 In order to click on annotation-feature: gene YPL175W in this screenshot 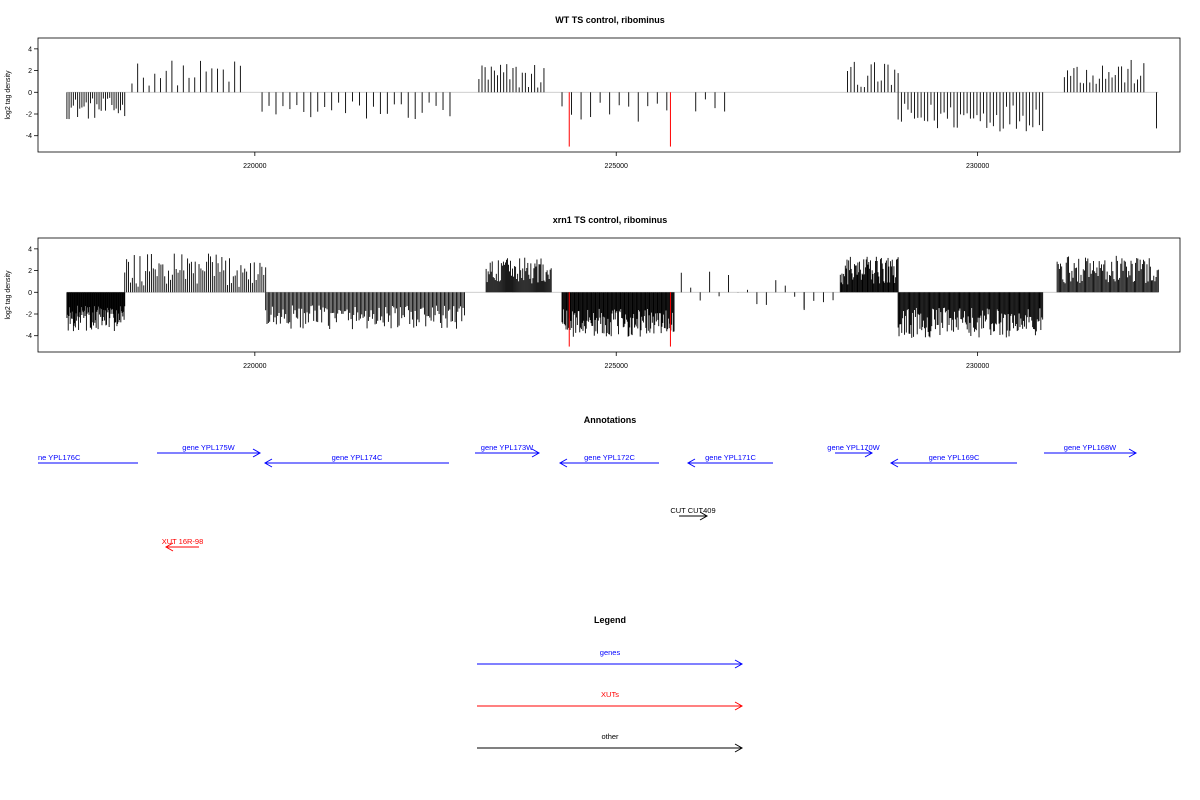, I will do `click(209, 450)`.